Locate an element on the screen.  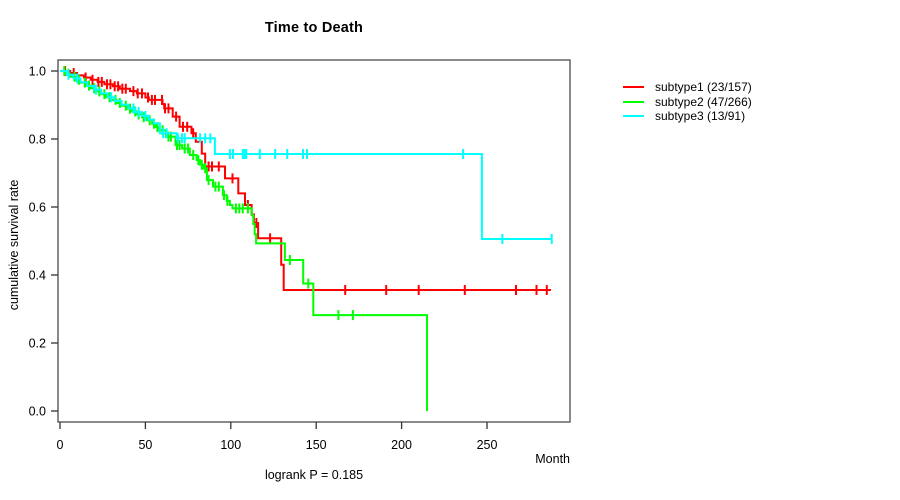
x-axis-label: Month is located at coordinates (552, 459).